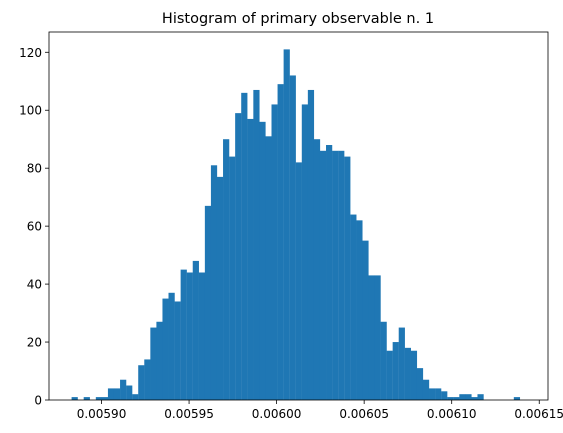 Image resolution: width=563 pixels, height=433 pixels. I want to click on y-axis-ticks: 0 20 40 60 80 100 120, so click(34, 227).